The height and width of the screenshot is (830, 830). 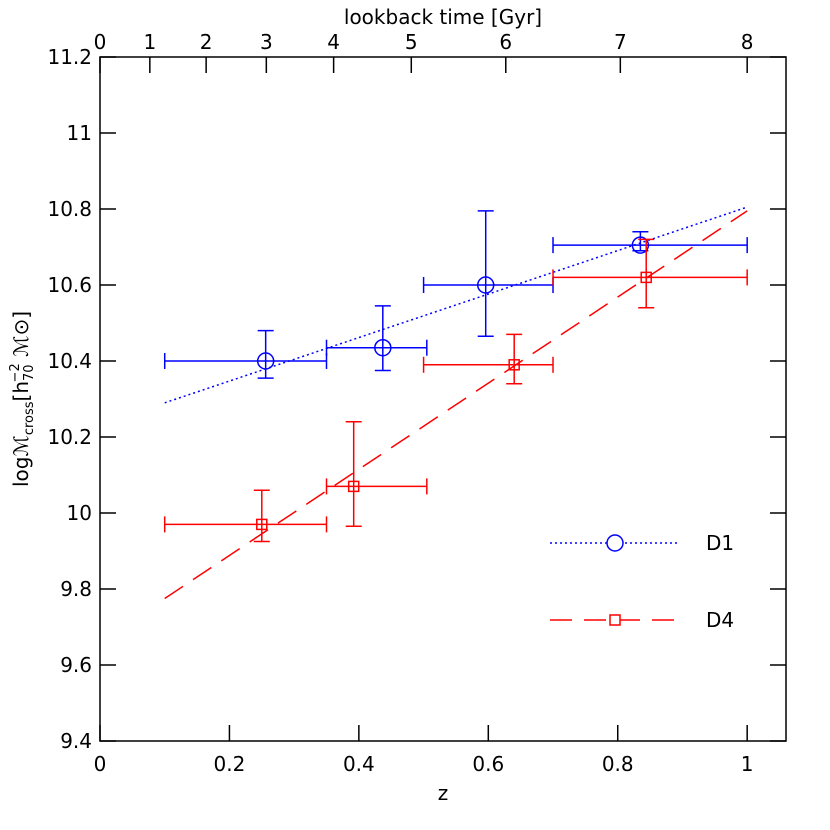 I want to click on x-tick-label: 0, so click(x=100, y=764).